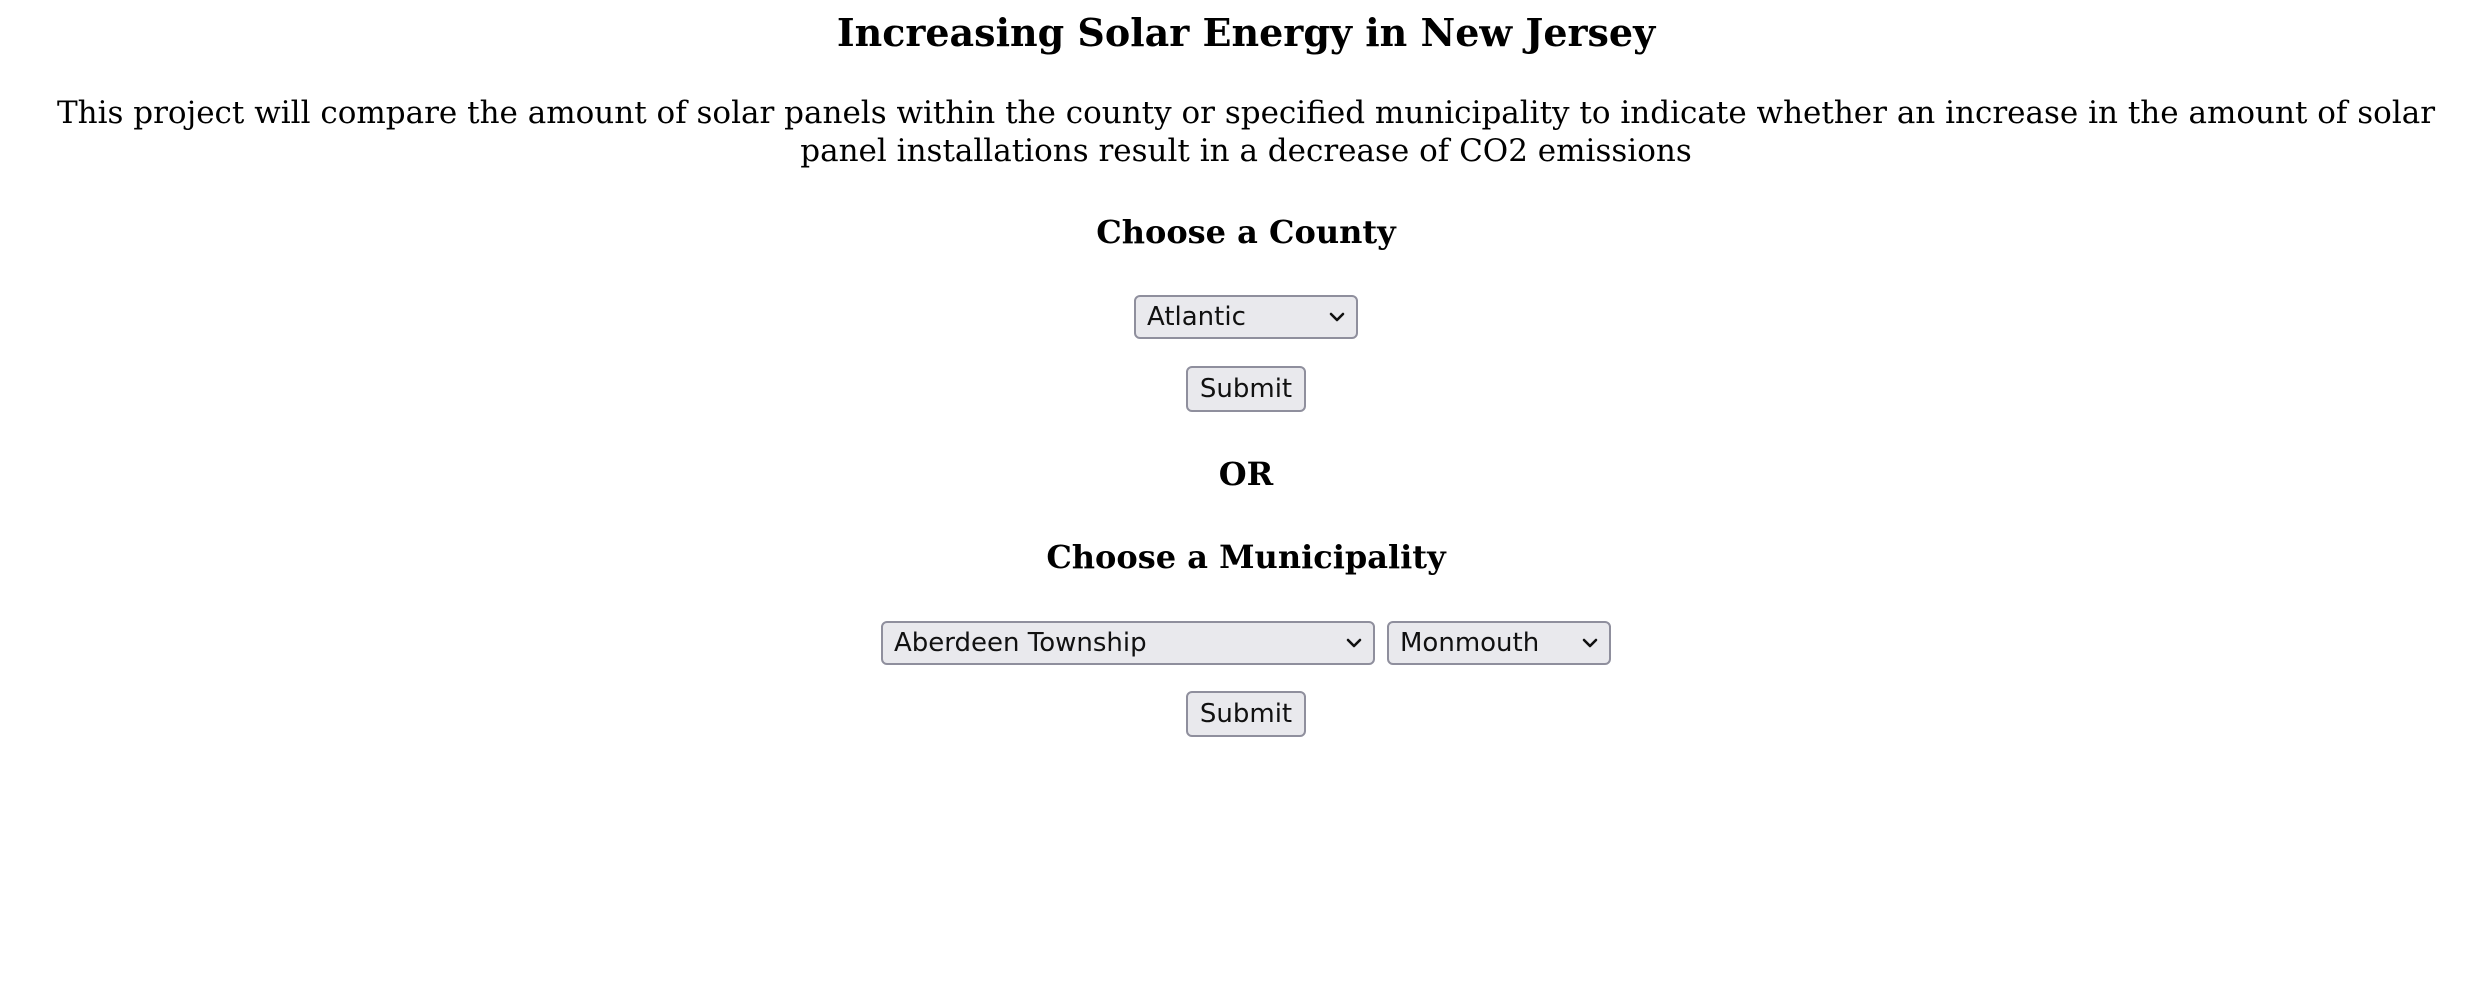  I want to click on municipality-county-select: Monmouth, so click(1499, 643).